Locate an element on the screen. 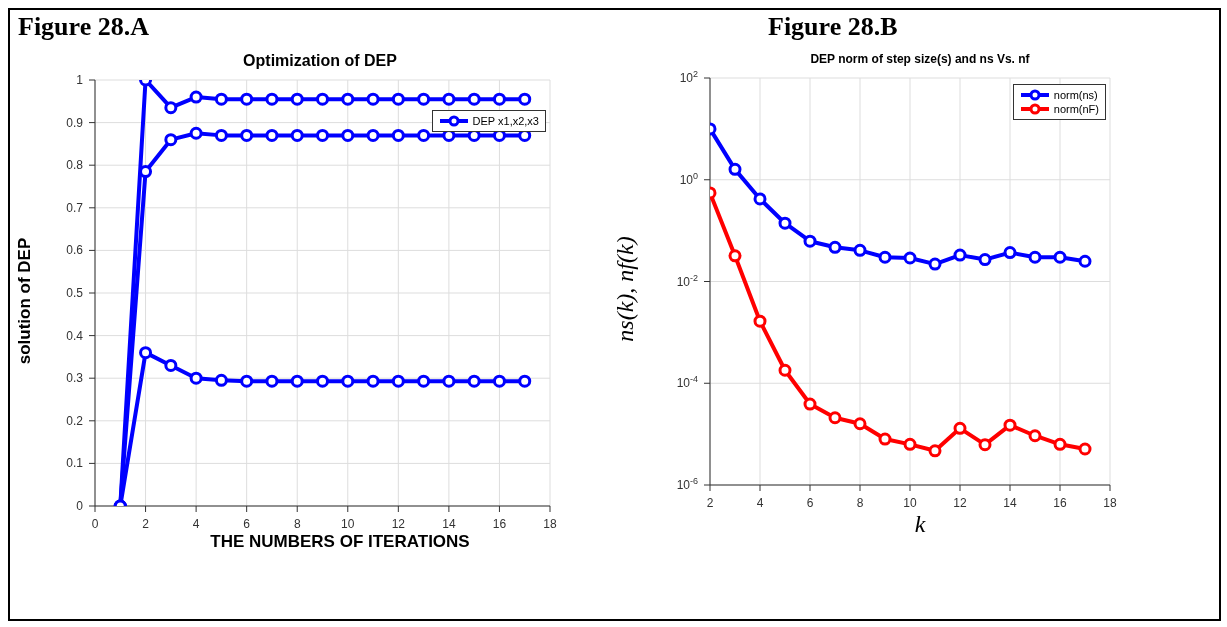  caption: Figure 28.A is located at coordinates (83, 27).